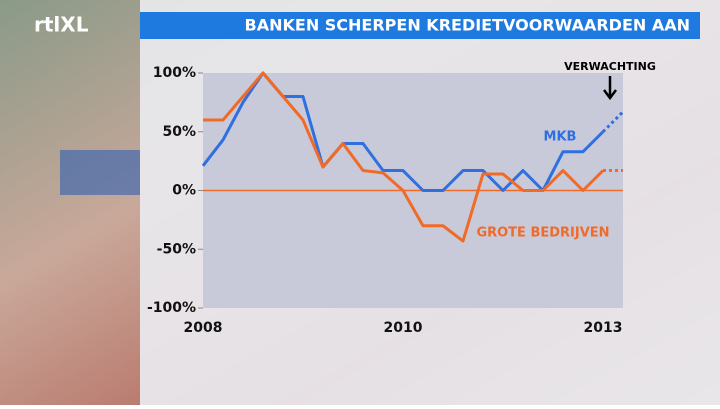 The width and height of the screenshot is (720, 409). What do you see at coordinates (542, 233) in the screenshot?
I see `series-label: GROTE BEDRIJVEN` at bounding box center [542, 233].